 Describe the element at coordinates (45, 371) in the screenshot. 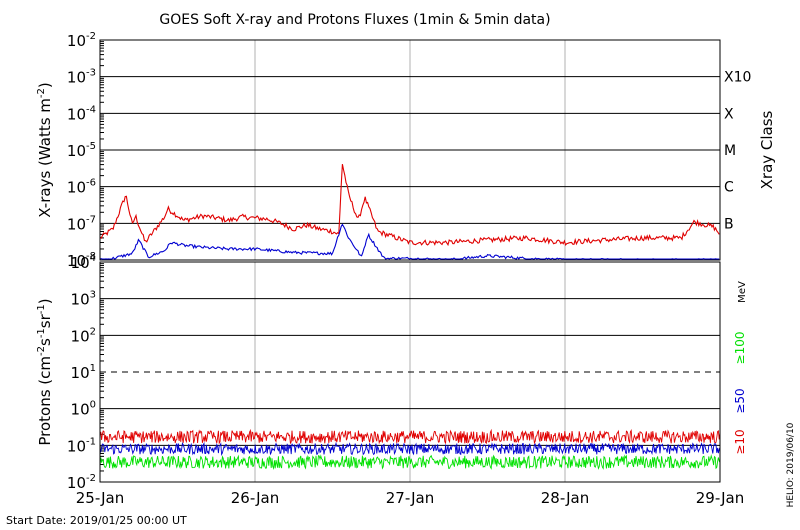

I see `proton-y-axis-label: Protons (cm-2s-1sr-1)` at that location.